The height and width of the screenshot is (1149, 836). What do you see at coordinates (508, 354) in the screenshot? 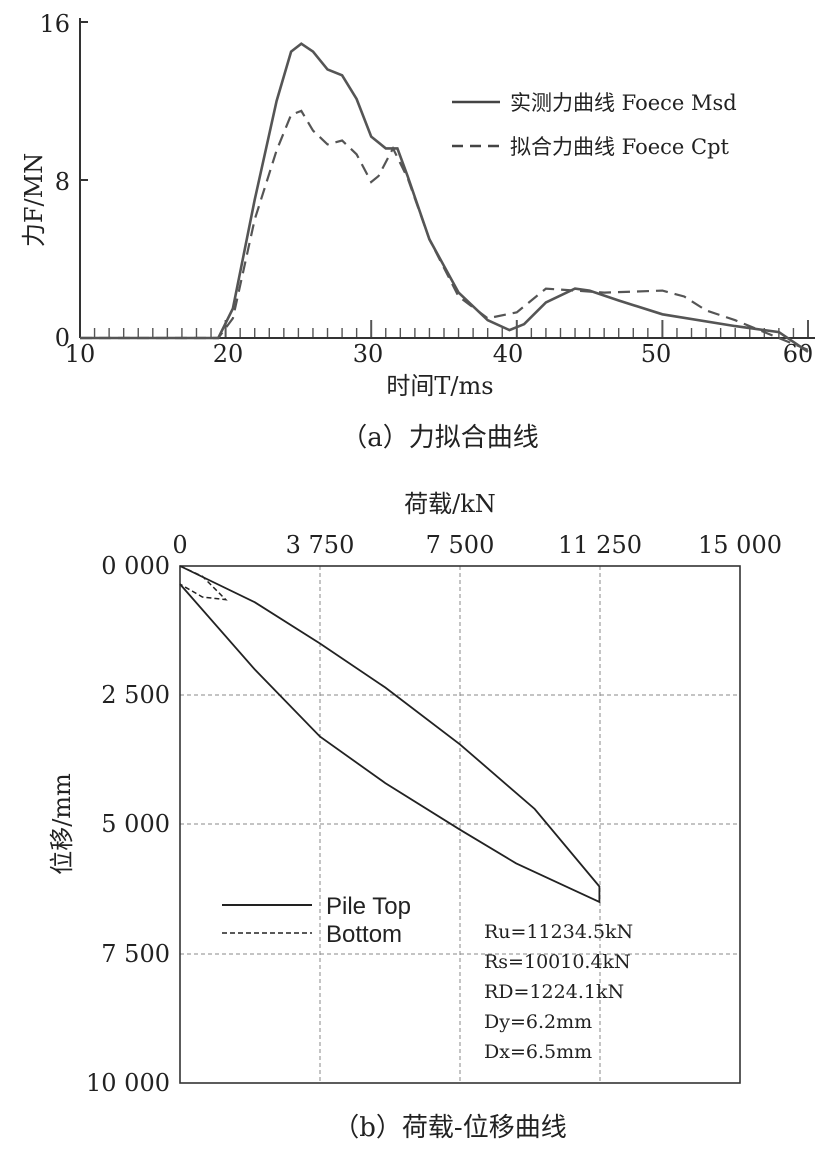
I see `x-tick-label: 40` at bounding box center [508, 354].